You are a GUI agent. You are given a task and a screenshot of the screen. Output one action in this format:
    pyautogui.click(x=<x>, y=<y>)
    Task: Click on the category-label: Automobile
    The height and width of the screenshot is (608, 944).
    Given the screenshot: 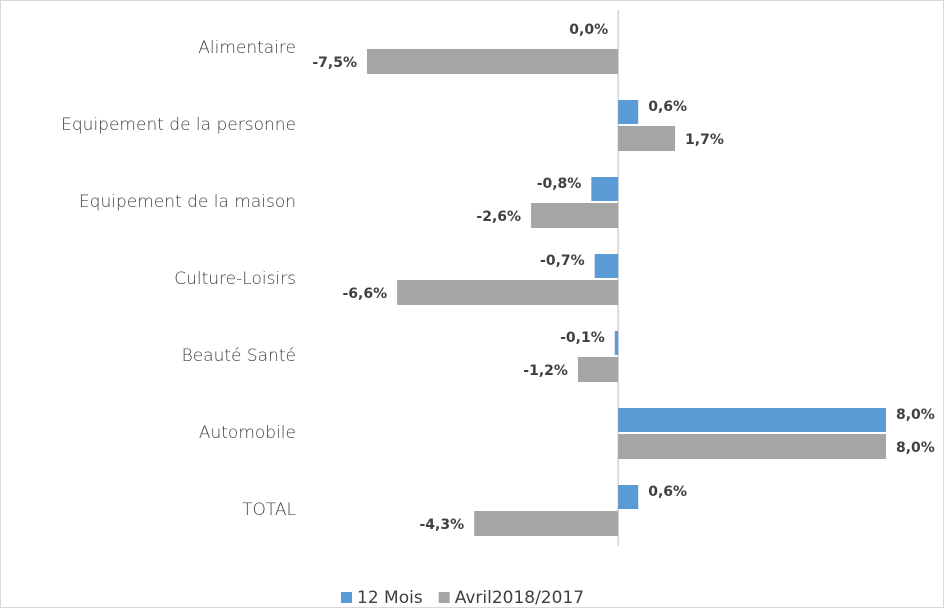 What is the action you would take?
    pyautogui.click(x=247, y=433)
    